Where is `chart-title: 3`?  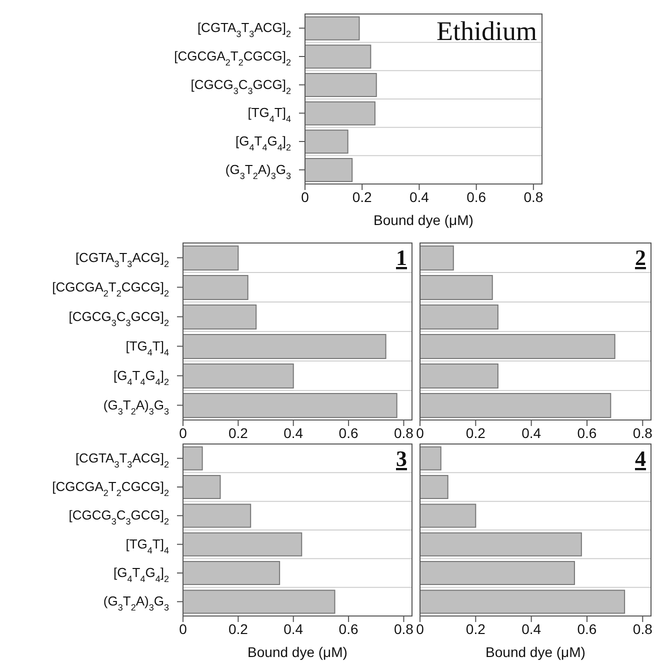
chart-title: 3 is located at coordinates (401, 458).